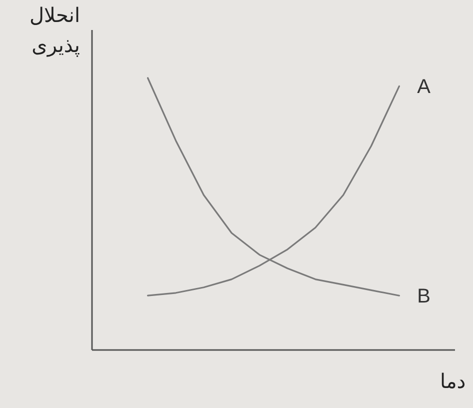 This screenshot has width=473, height=408. I want to click on series-label: B, so click(423, 297).